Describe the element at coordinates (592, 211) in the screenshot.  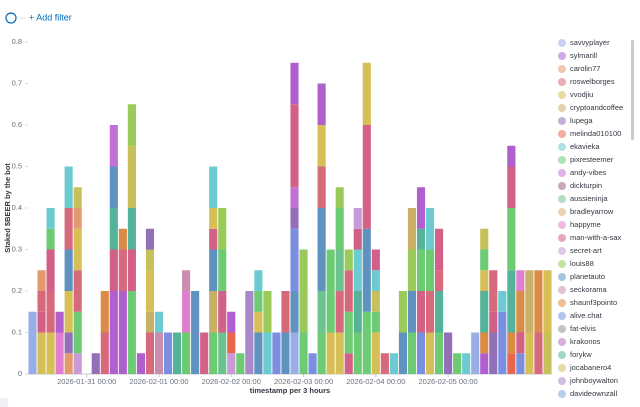
I see `legend-label: bradleyarrow` at that location.